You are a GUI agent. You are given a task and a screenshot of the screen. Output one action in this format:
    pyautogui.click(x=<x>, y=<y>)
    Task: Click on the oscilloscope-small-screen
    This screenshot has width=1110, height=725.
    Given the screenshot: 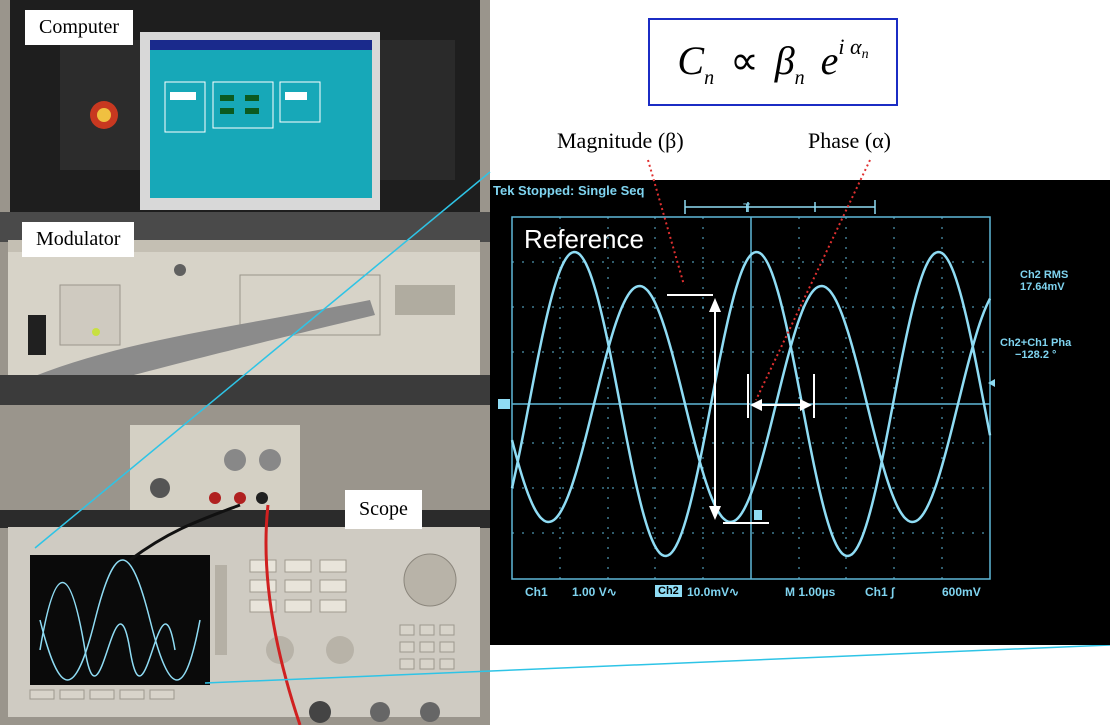 What is the action you would take?
    pyautogui.click(x=120, y=620)
    